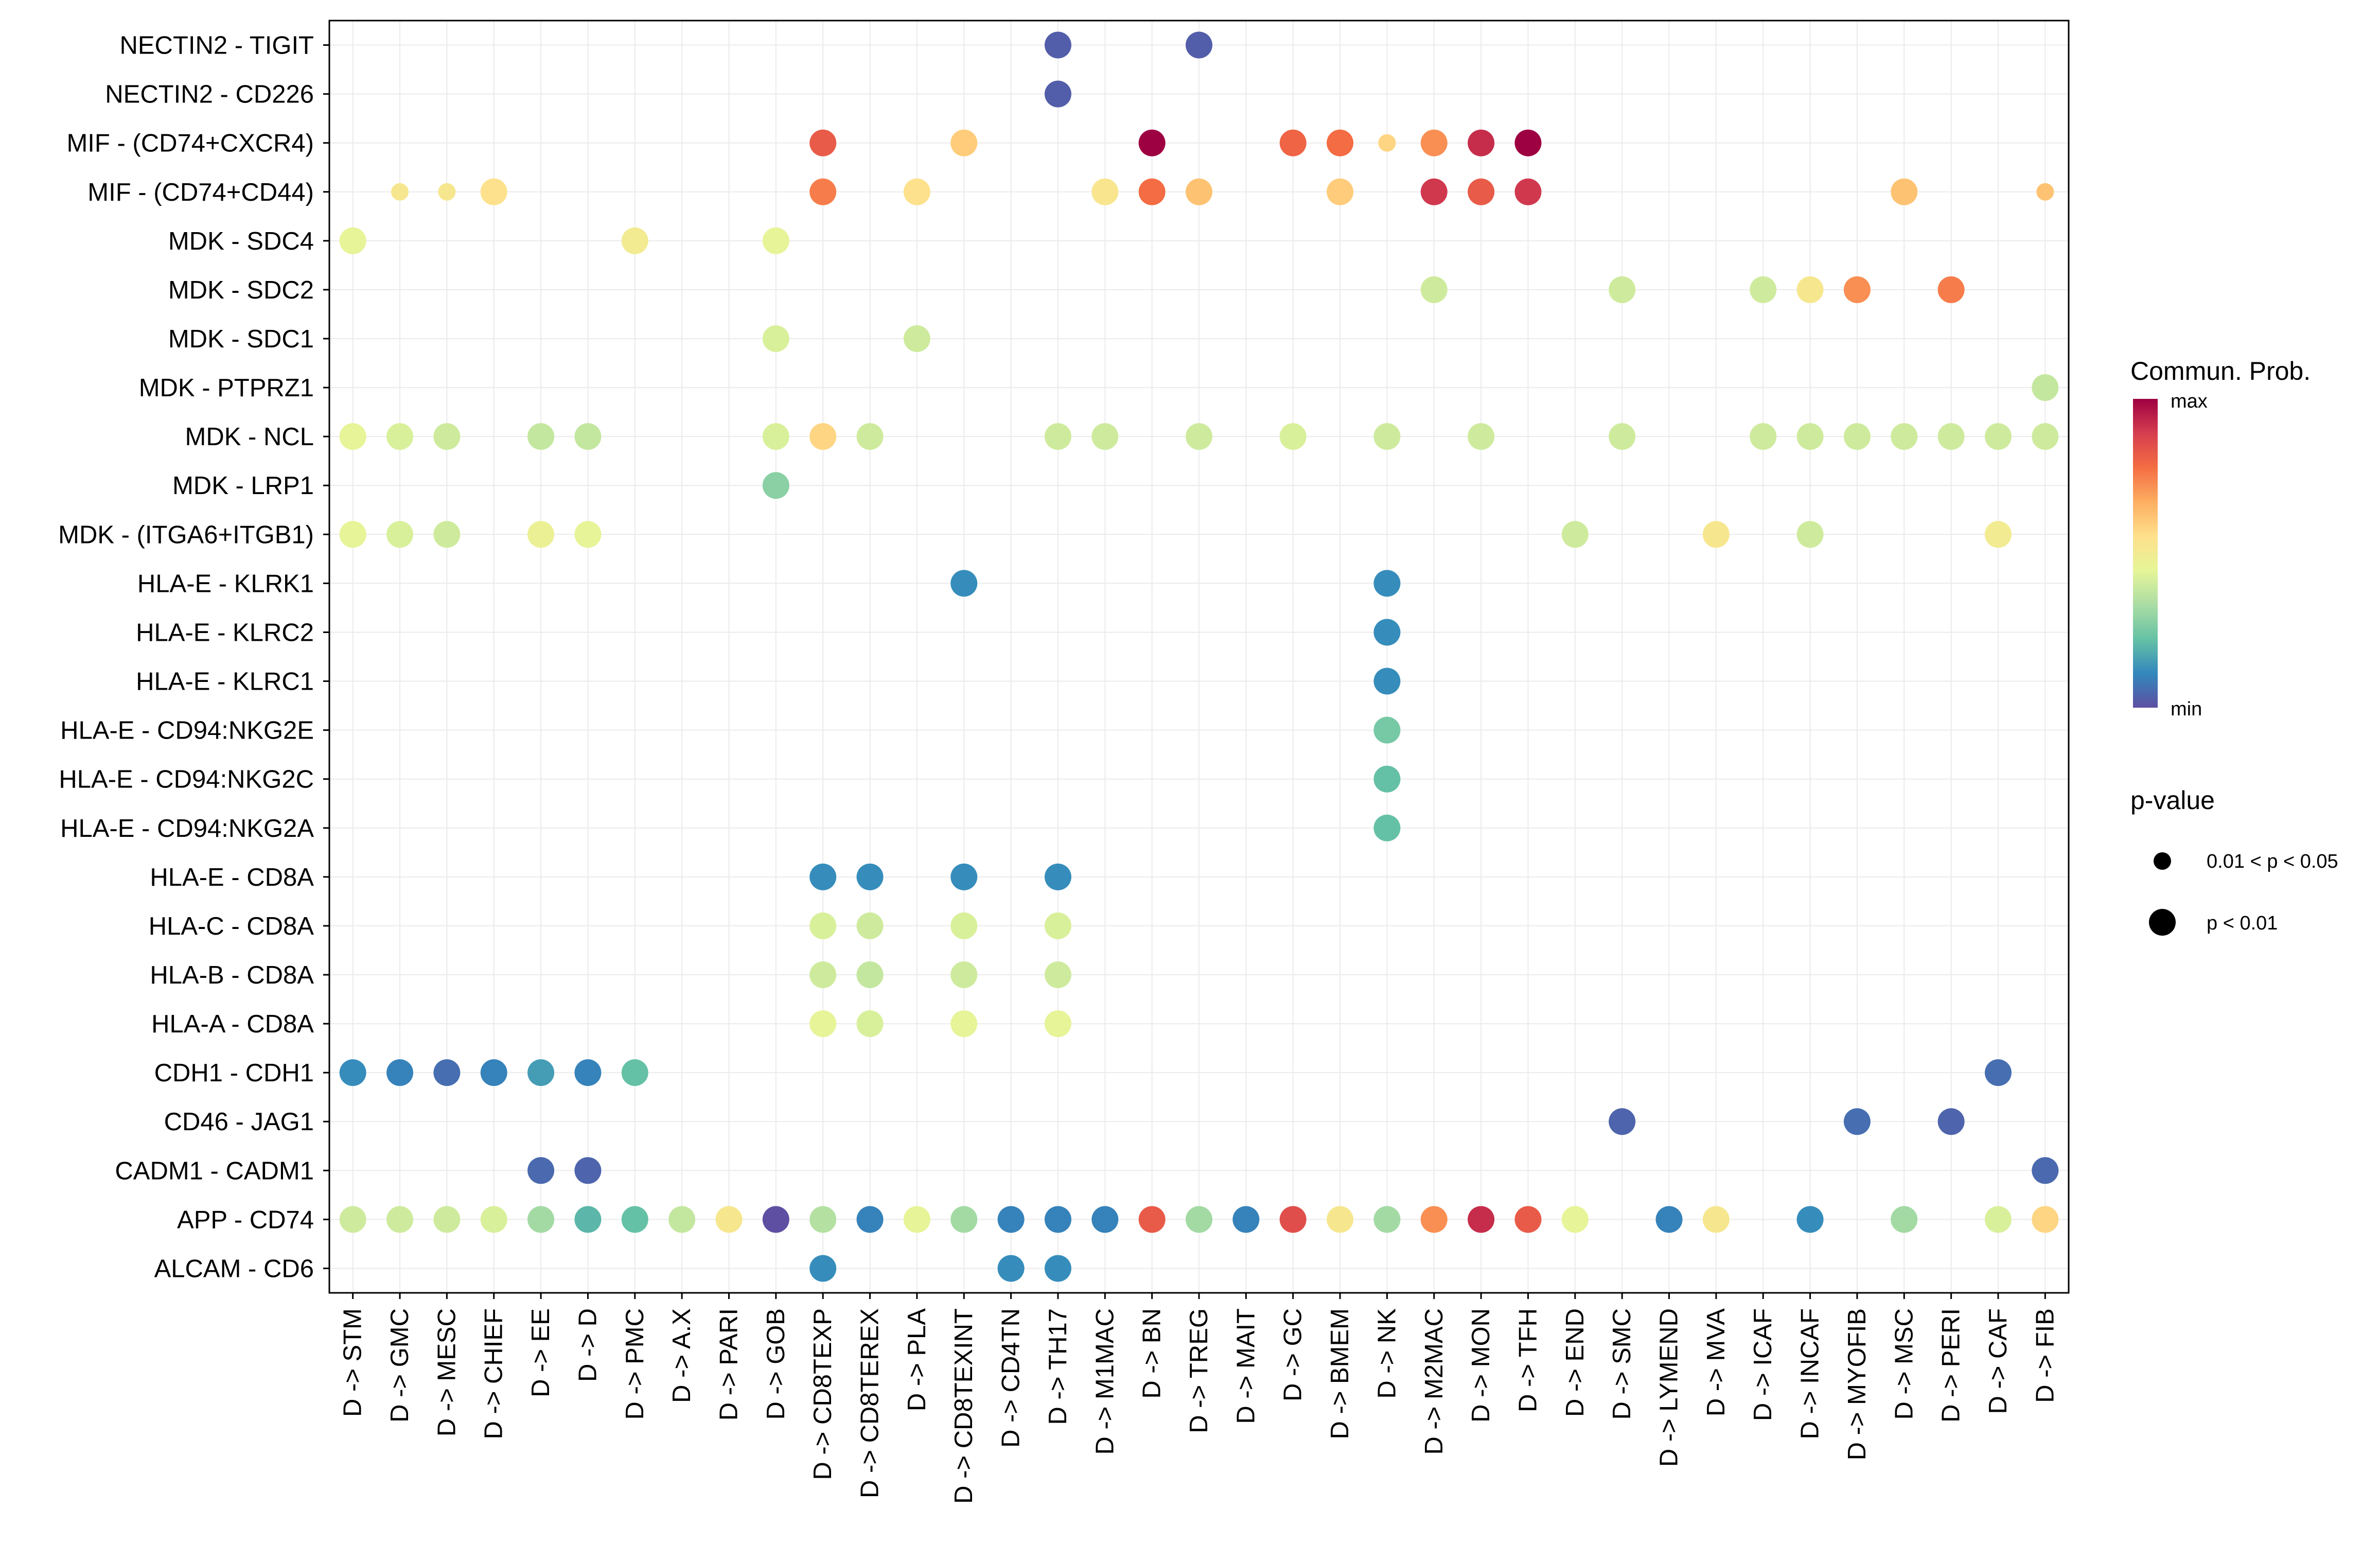 This screenshot has width=2380, height=1544. I want to click on x-tick-label: D -> ICAF, so click(1763, 1365).